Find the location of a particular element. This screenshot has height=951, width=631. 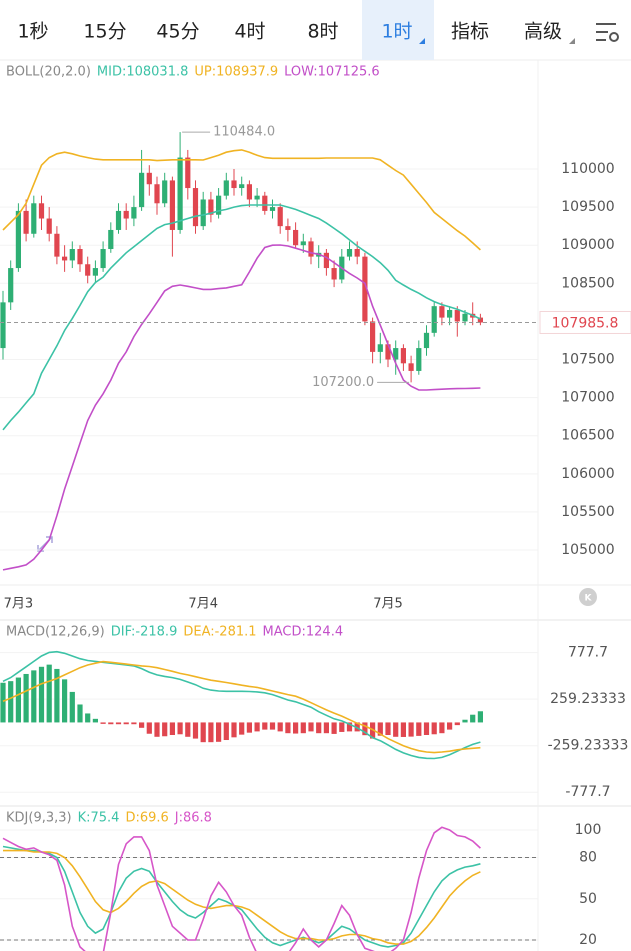

scale-button-label: K is located at coordinates (589, 599).